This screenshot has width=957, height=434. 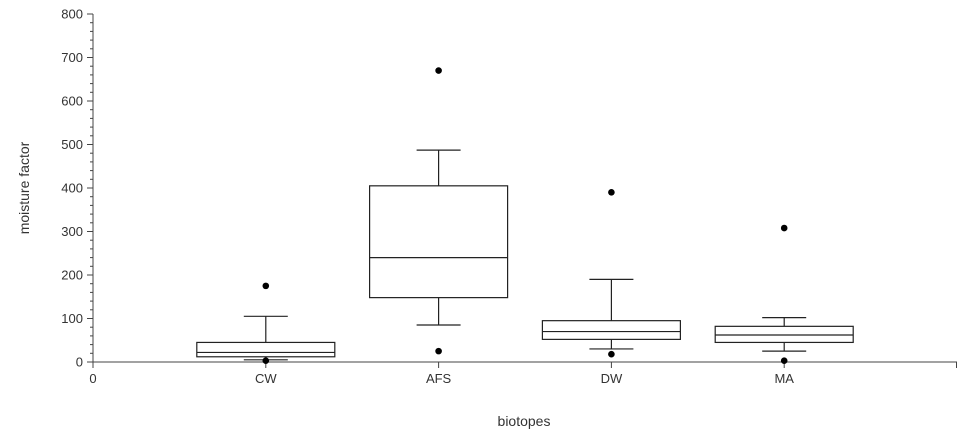 What do you see at coordinates (784, 334) in the screenshot?
I see `box-ma` at bounding box center [784, 334].